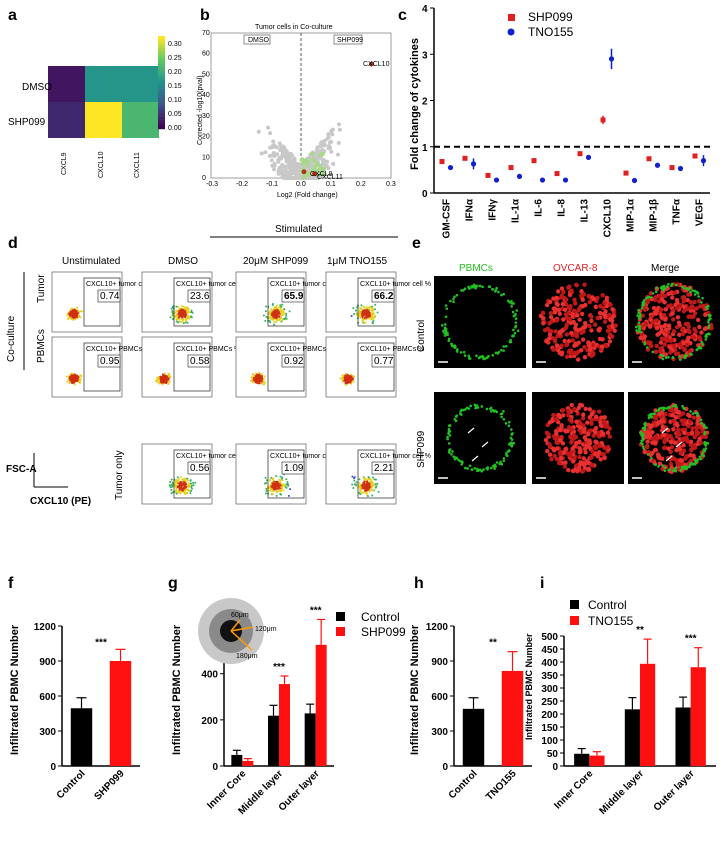 The image size is (724, 850). I want to click on cytokine-ytick: 0, so click(425, 194).